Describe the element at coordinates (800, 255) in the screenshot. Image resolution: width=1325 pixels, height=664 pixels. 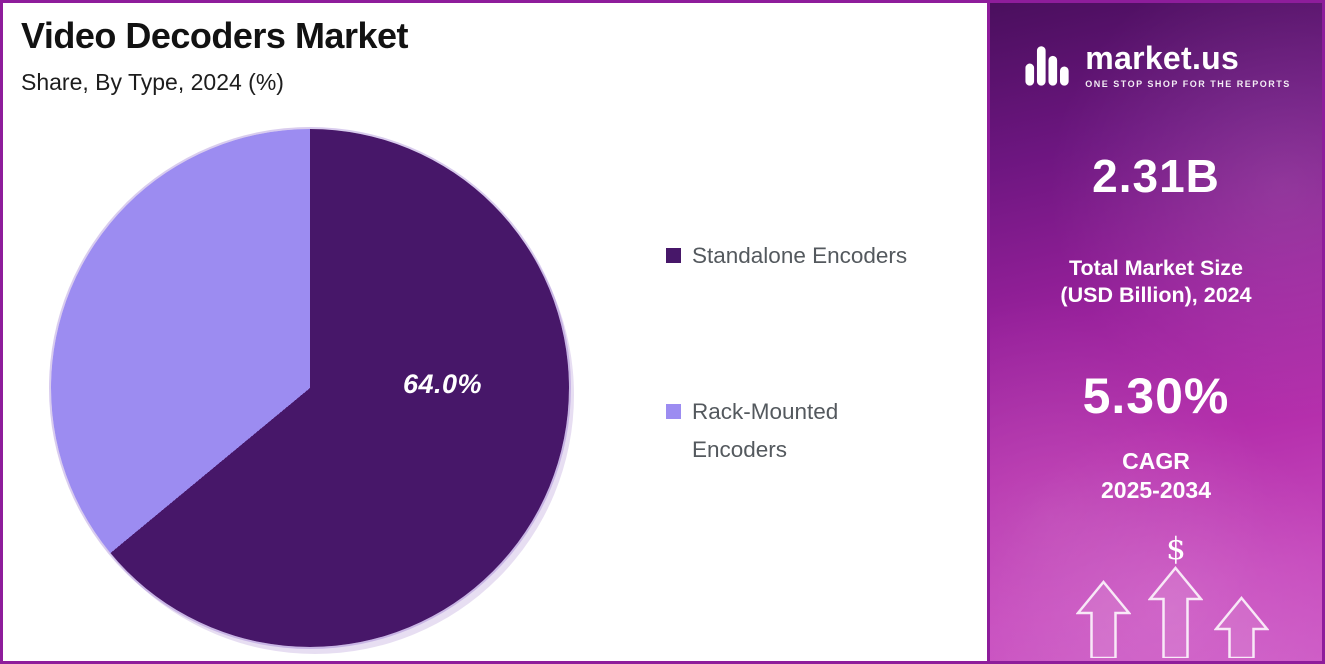
I see `legend-label: Standalone Encoders` at that location.